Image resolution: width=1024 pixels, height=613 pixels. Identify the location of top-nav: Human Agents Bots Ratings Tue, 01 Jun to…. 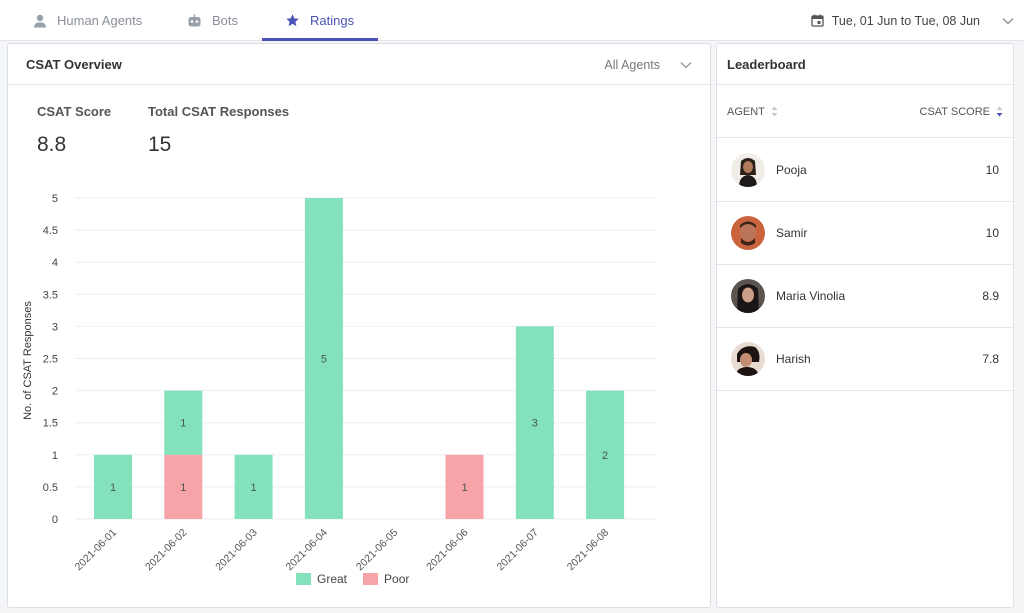
(512, 20).